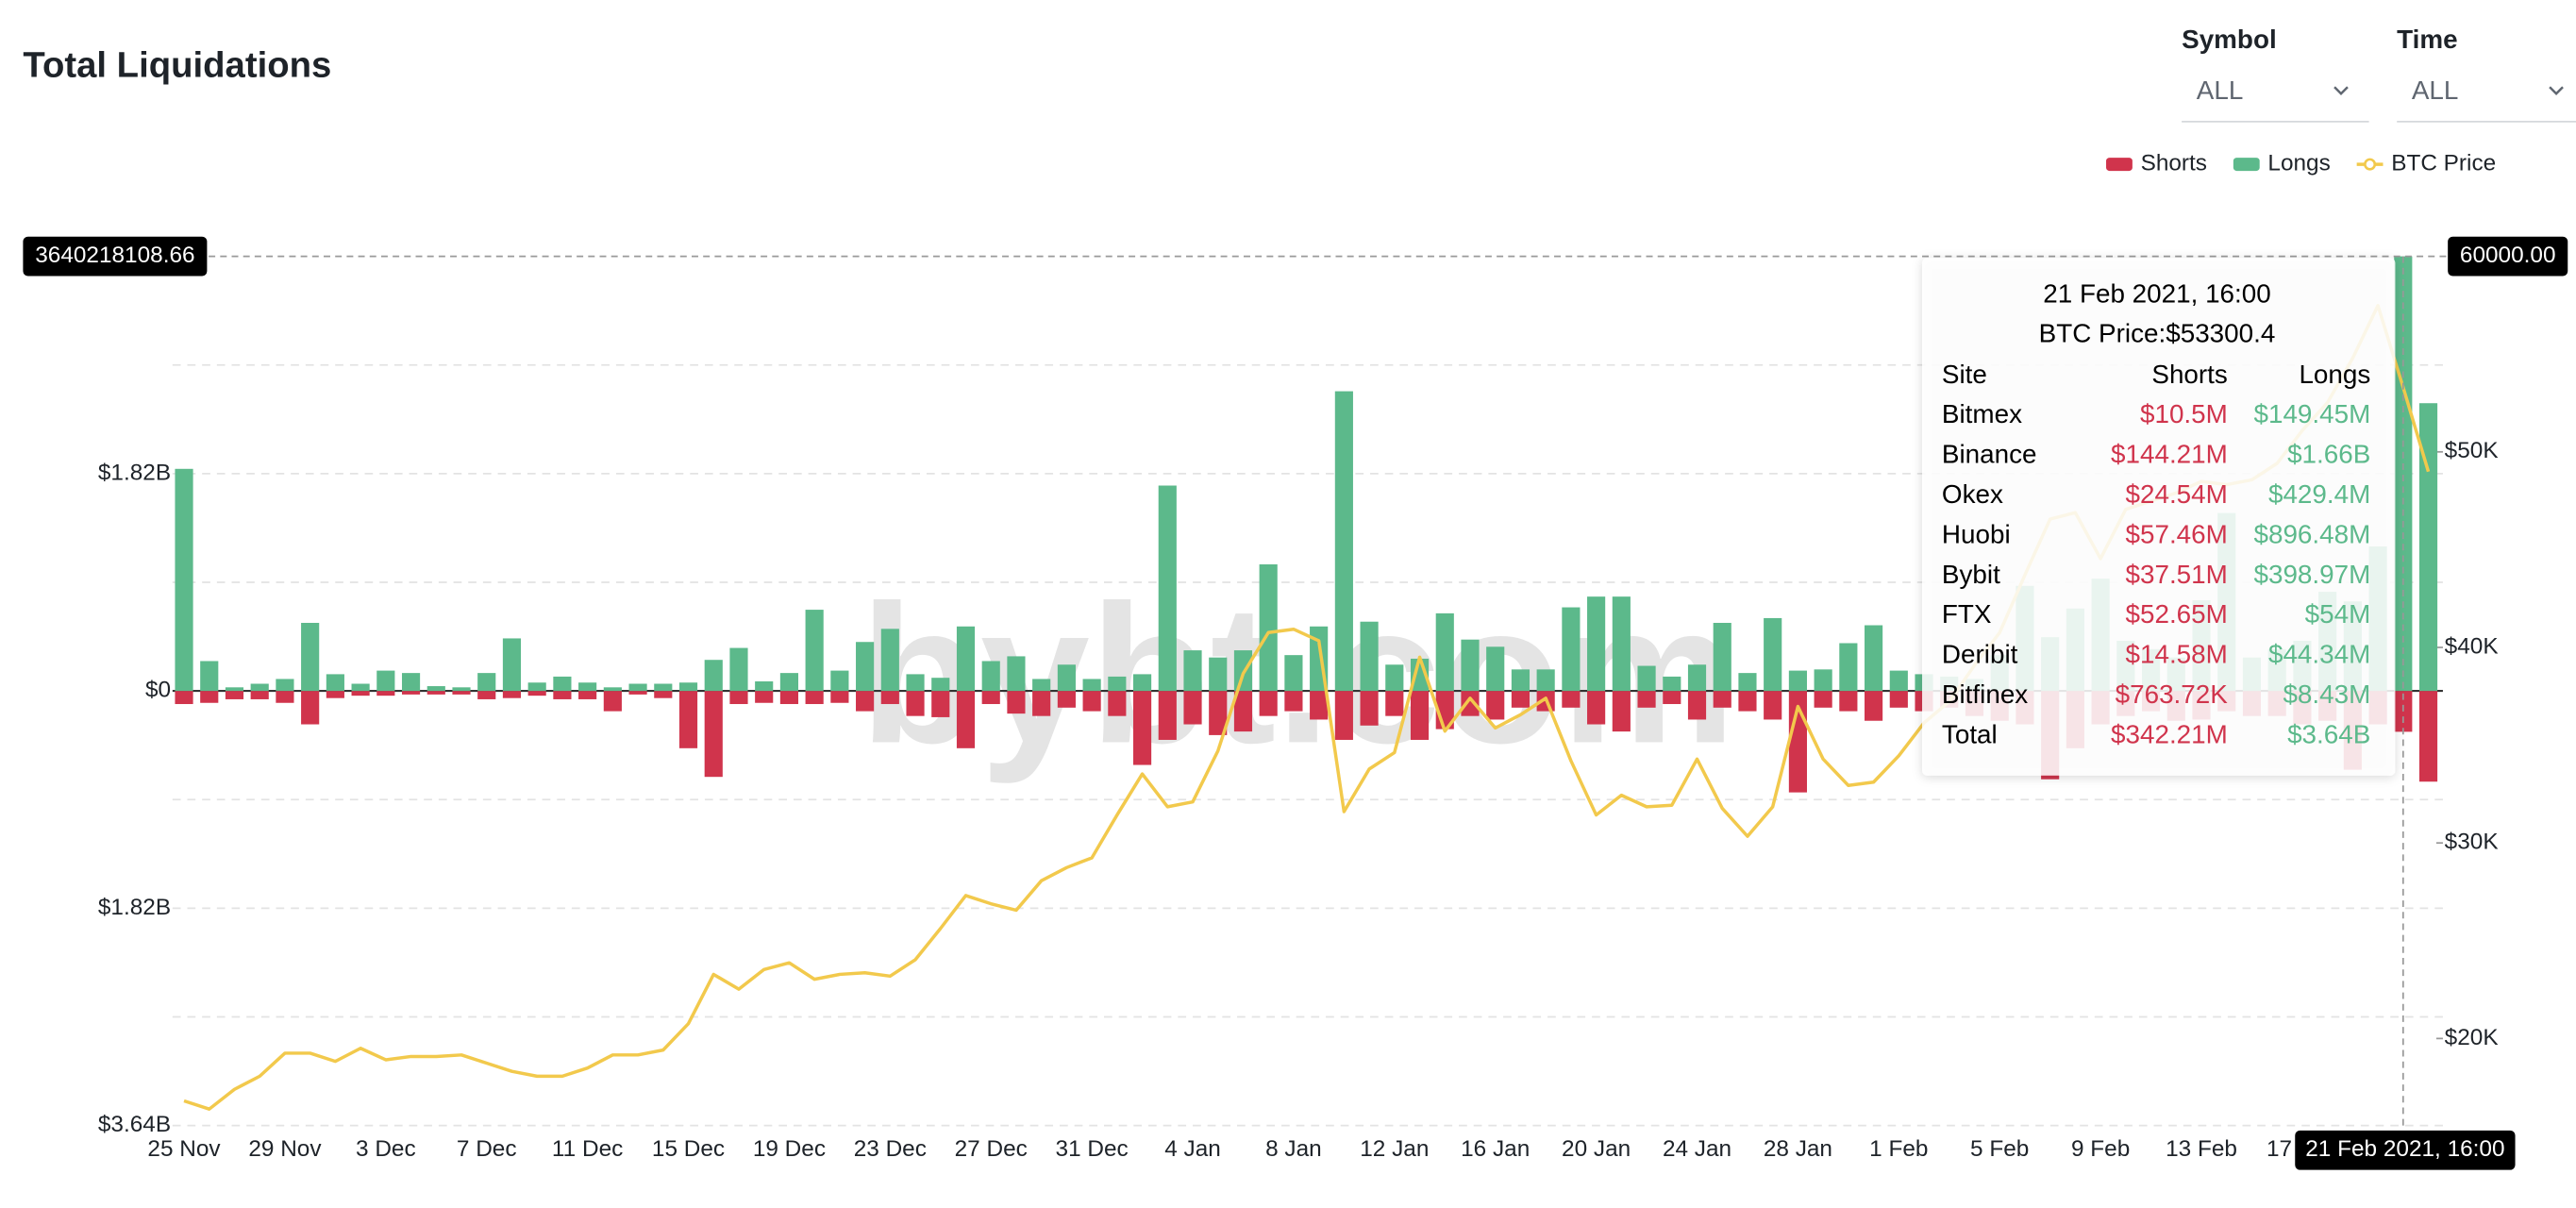 This screenshot has width=2576, height=1208. Describe the element at coordinates (184, 1149) in the screenshot. I see `x-tick-label: 25 Nov` at that location.